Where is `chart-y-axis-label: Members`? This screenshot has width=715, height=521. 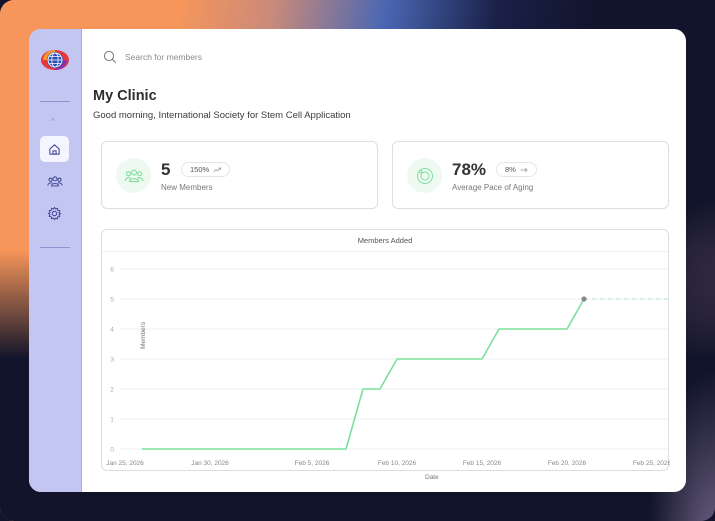 chart-y-axis-label: Members is located at coordinates (143, 335).